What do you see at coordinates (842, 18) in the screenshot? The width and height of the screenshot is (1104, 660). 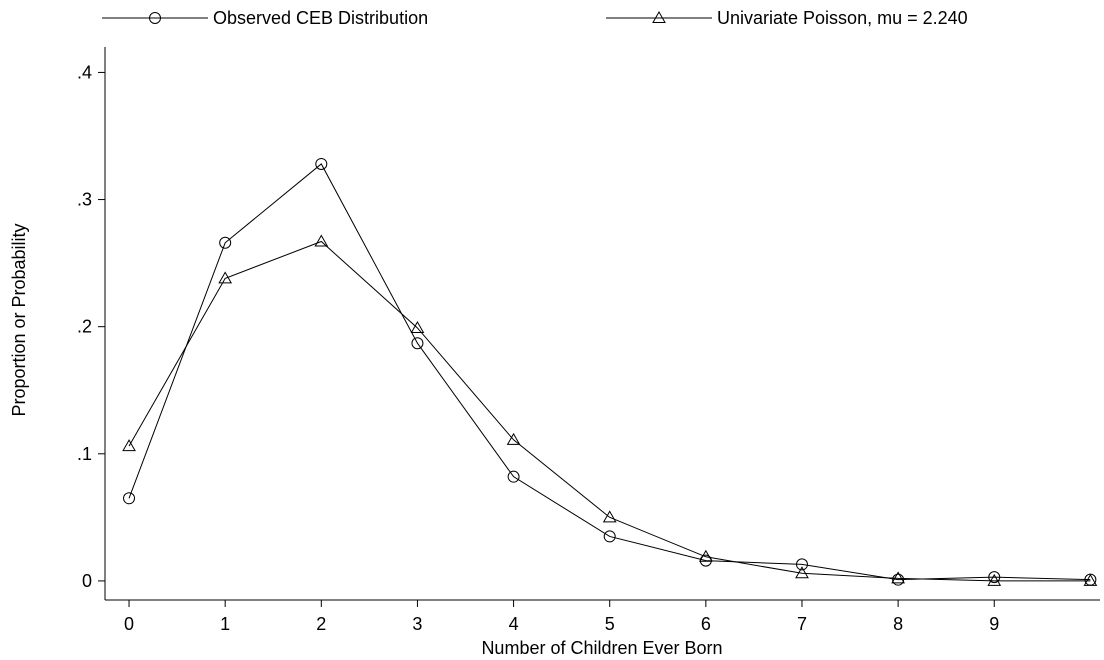 I see `legend-label: Univariate Poisson, mu = 2.240` at bounding box center [842, 18].